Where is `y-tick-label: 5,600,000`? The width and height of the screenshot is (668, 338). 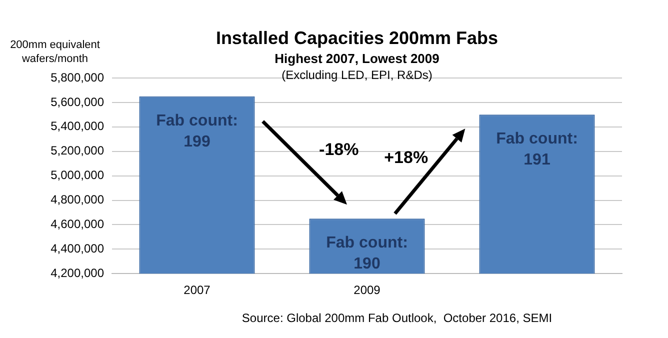 y-tick-label: 5,600,000 is located at coordinates (77, 101).